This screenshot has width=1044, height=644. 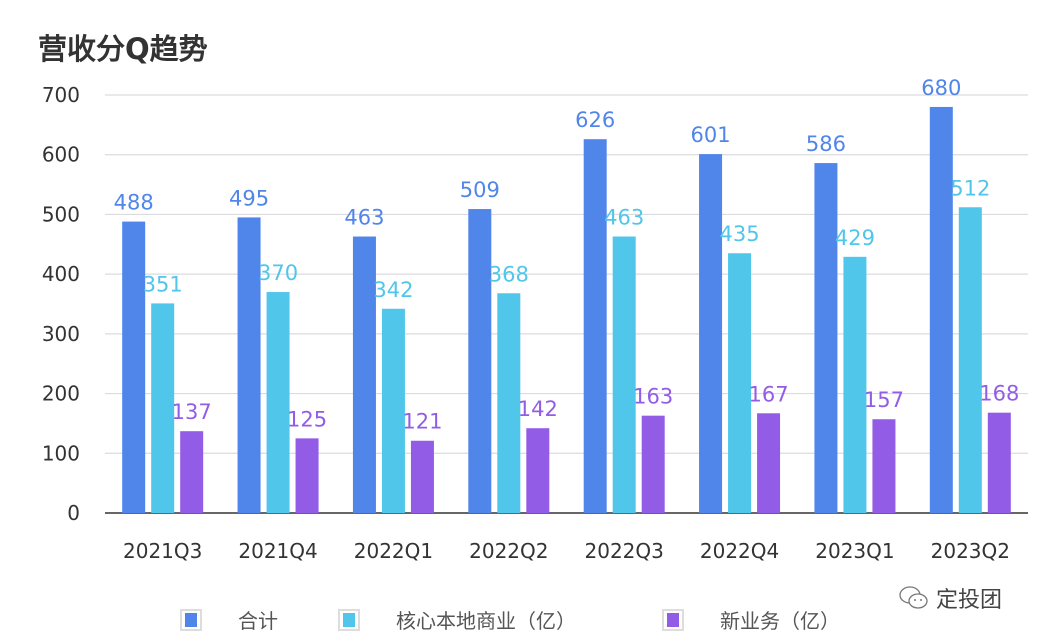 I want to click on y-tick-label: 500, so click(x=61, y=214).